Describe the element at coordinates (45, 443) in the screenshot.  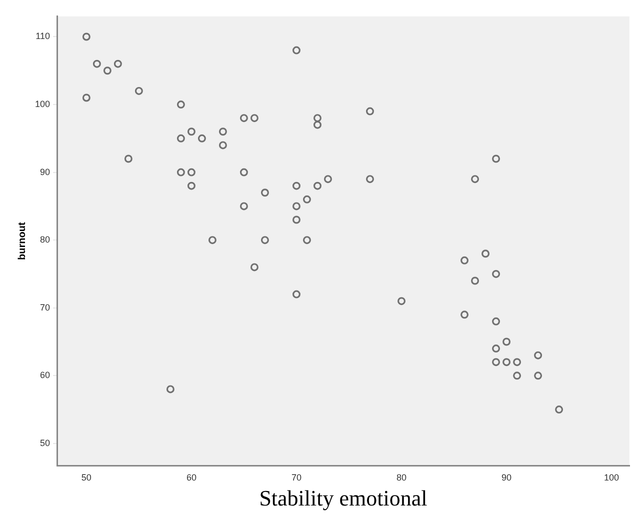
I see `y-tick-label: 50` at that location.